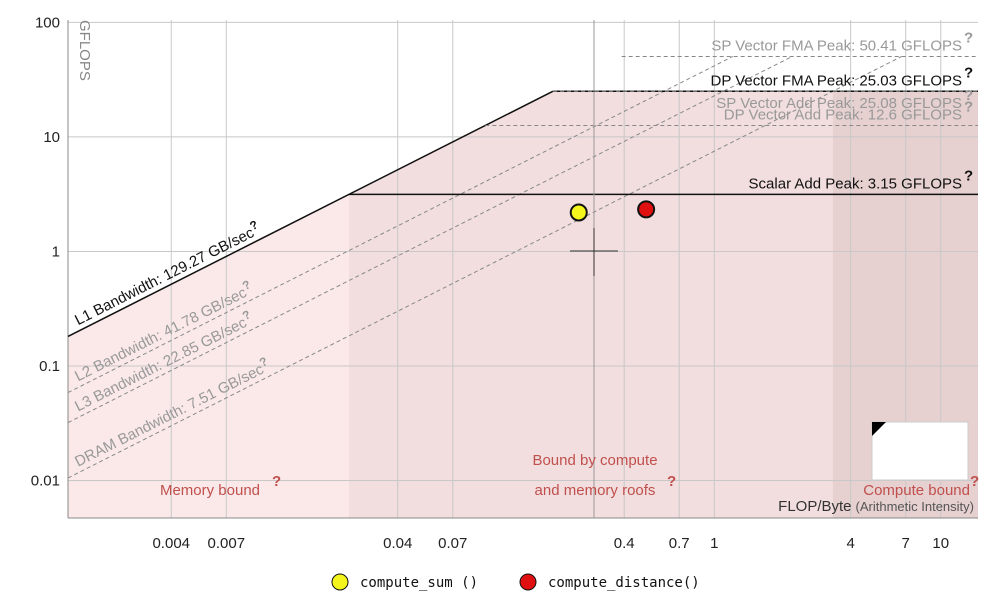 The height and width of the screenshot is (603, 1000). Describe the element at coordinates (906, 543) in the screenshot. I see `x-tick-label: 7` at that location.